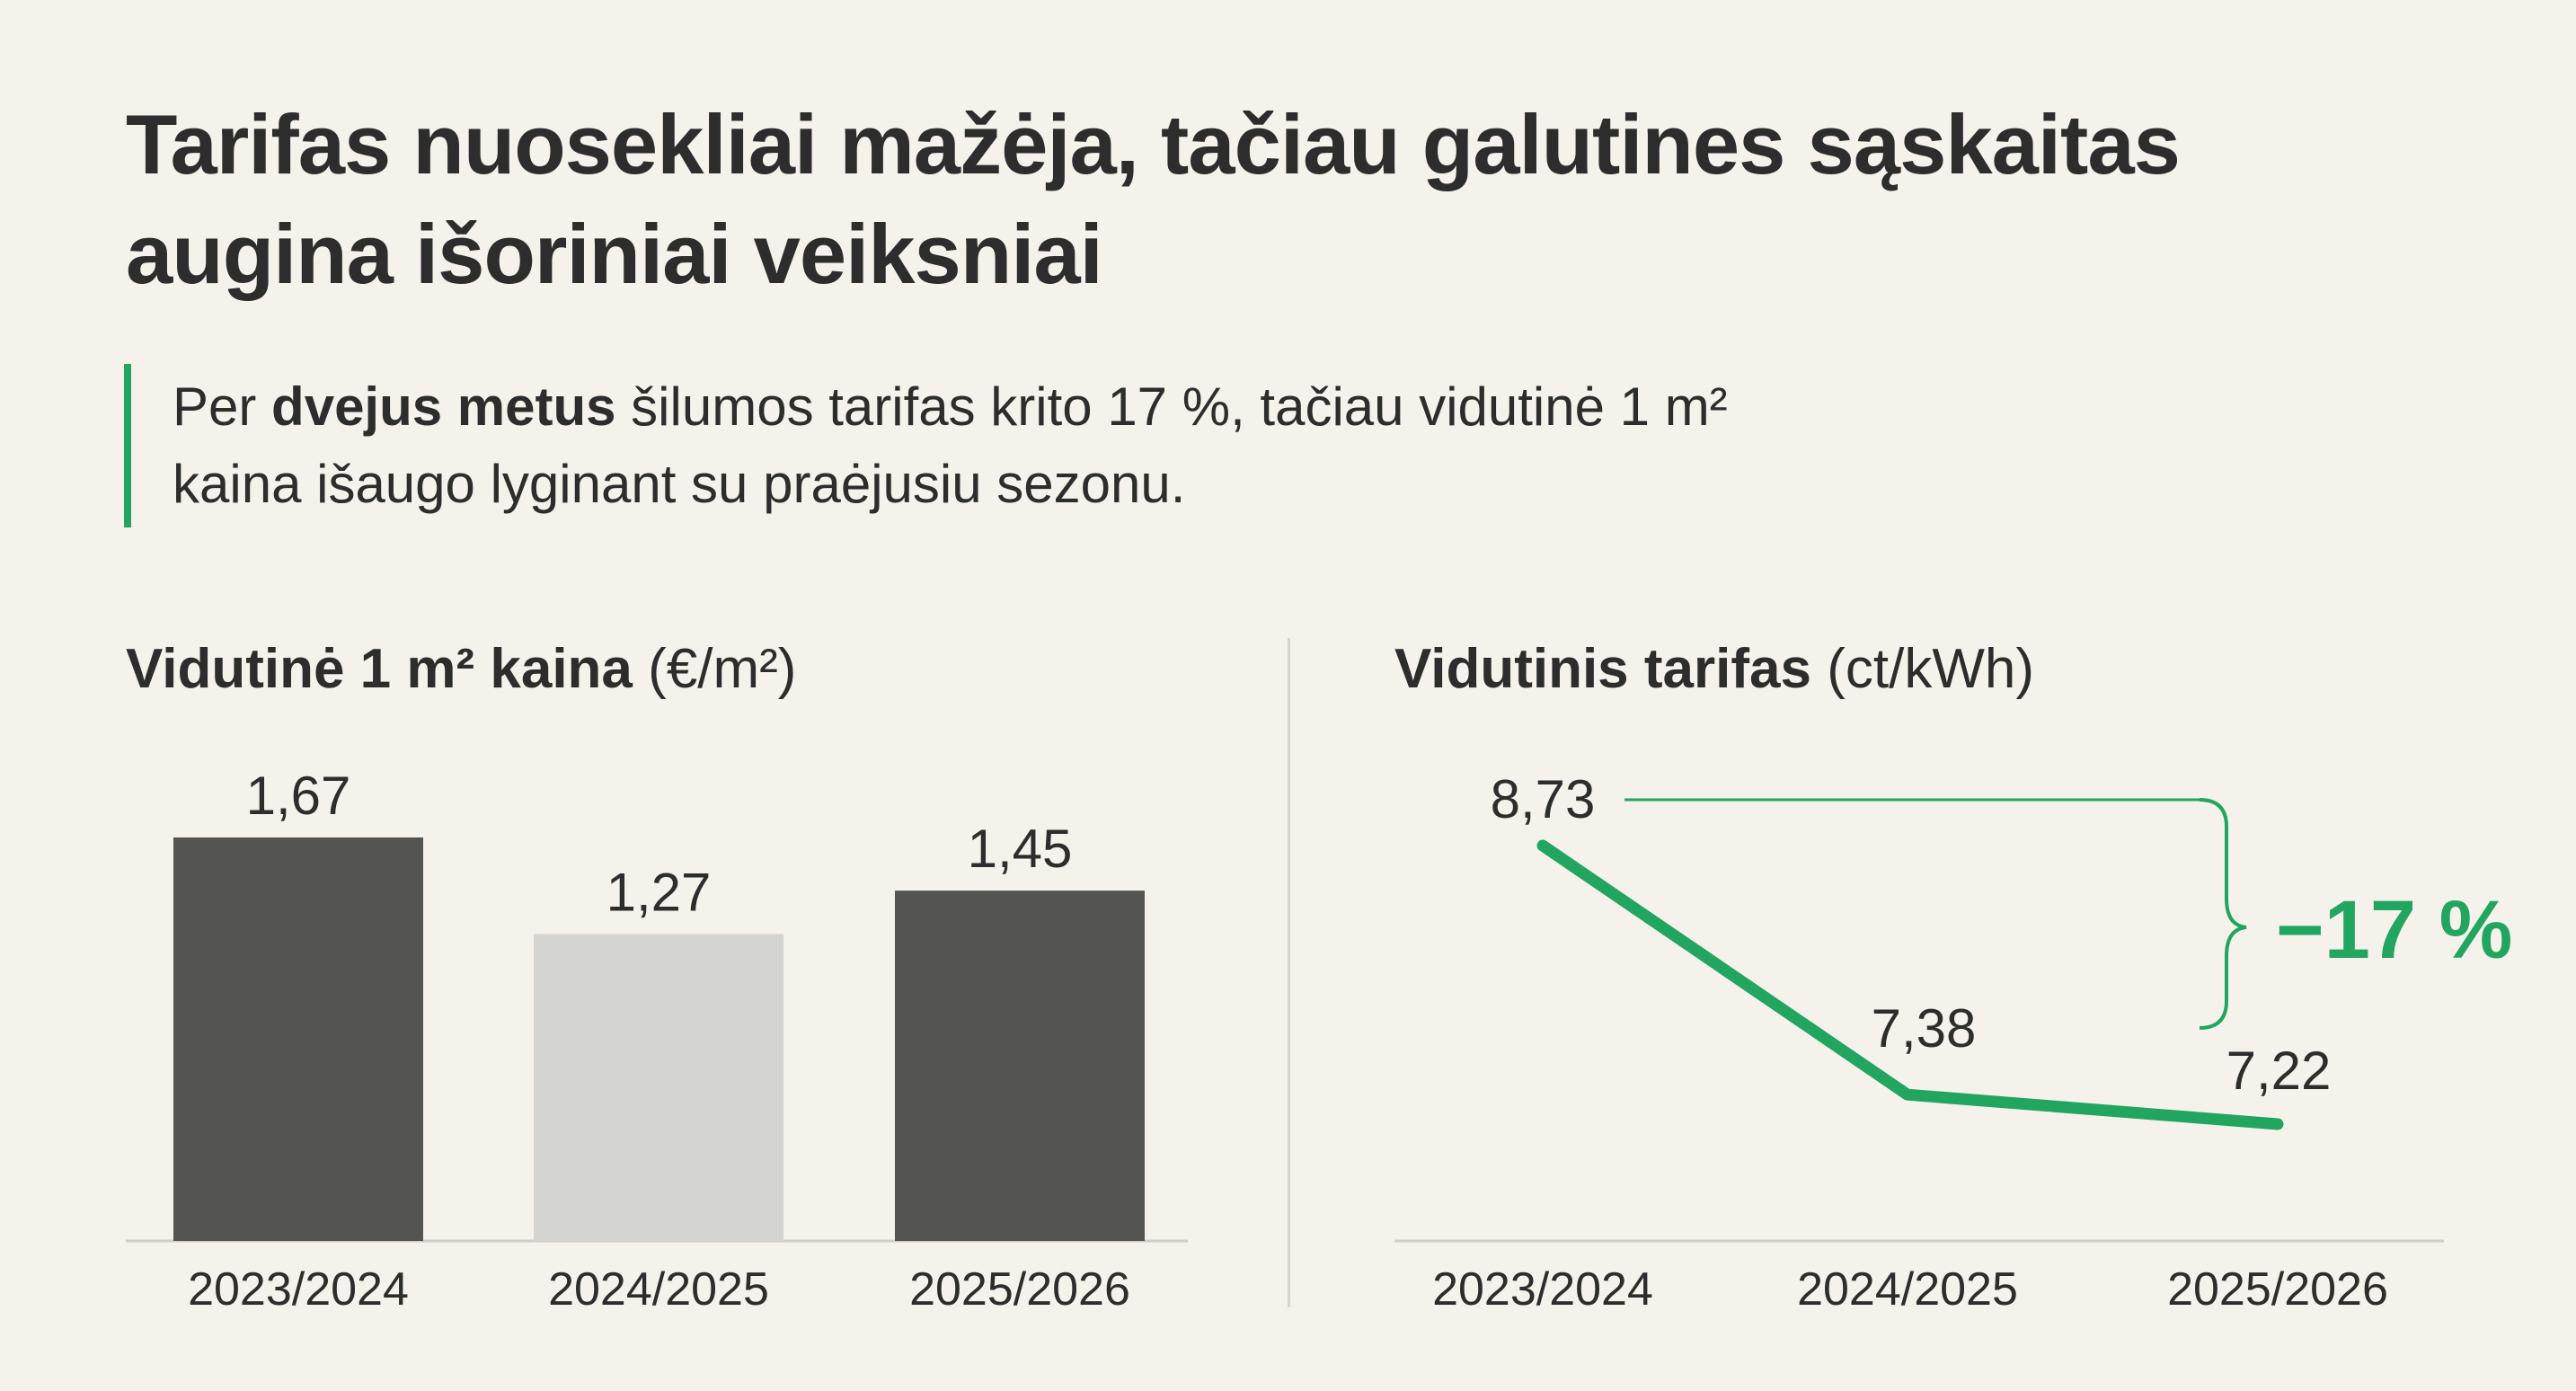 This screenshot has width=2576, height=1391. Describe the element at coordinates (222, 407) in the screenshot. I see `lead-line-1-pre: Per` at that location.